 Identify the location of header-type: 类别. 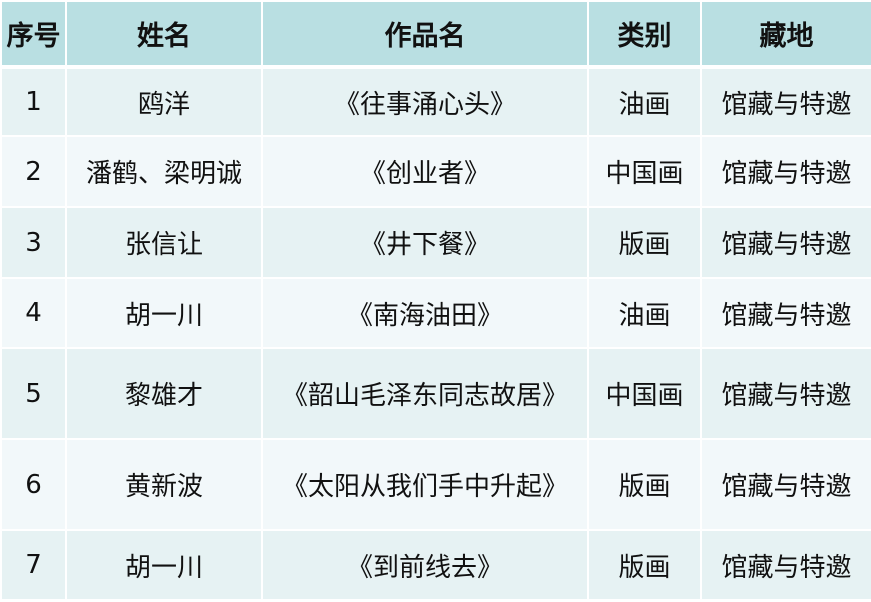
(644, 34).